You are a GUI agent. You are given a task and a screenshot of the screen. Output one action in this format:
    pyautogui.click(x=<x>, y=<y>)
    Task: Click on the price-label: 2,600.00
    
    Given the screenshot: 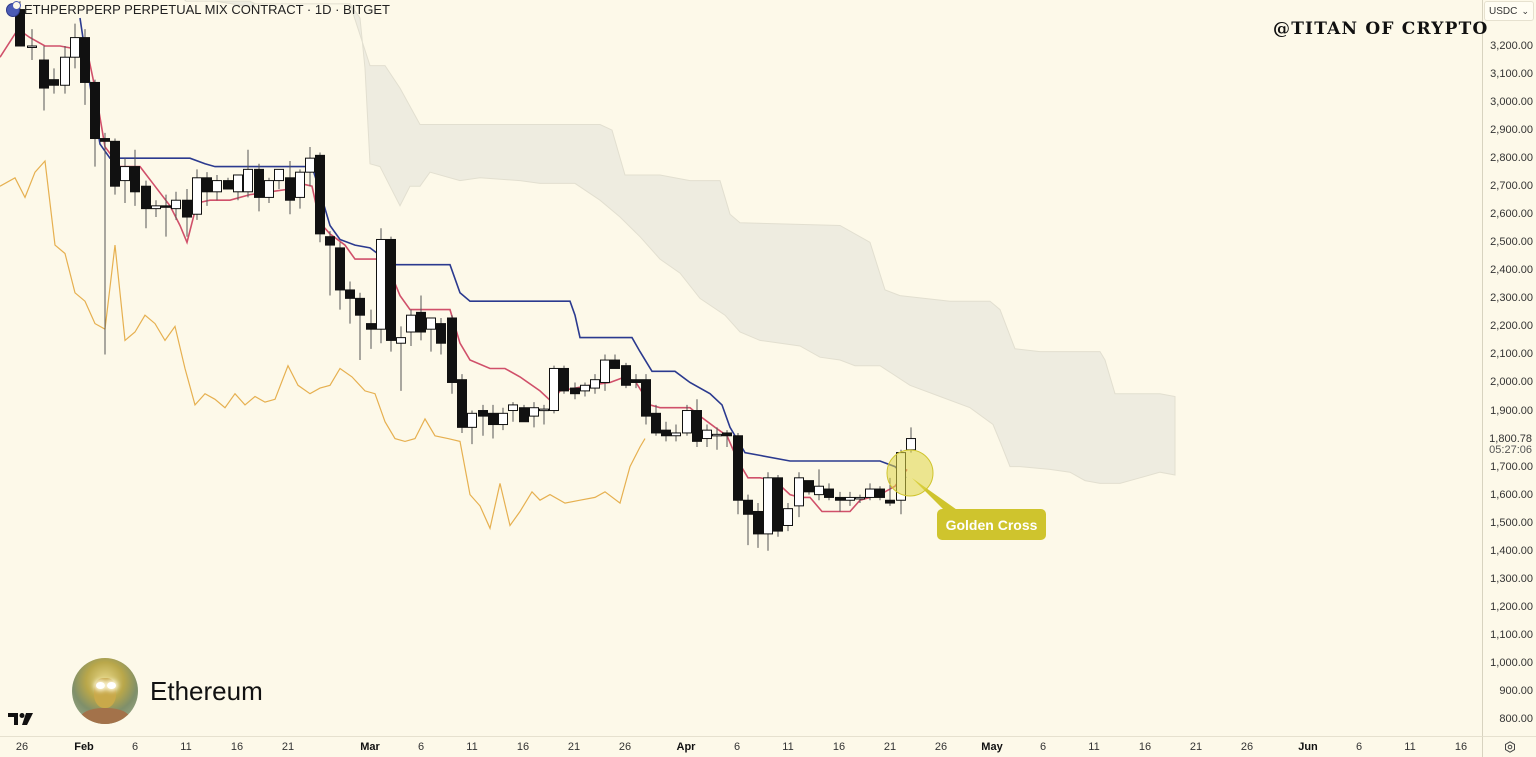 What is the action you would take?
    pyautogui.click(x=1511, y=214)
    